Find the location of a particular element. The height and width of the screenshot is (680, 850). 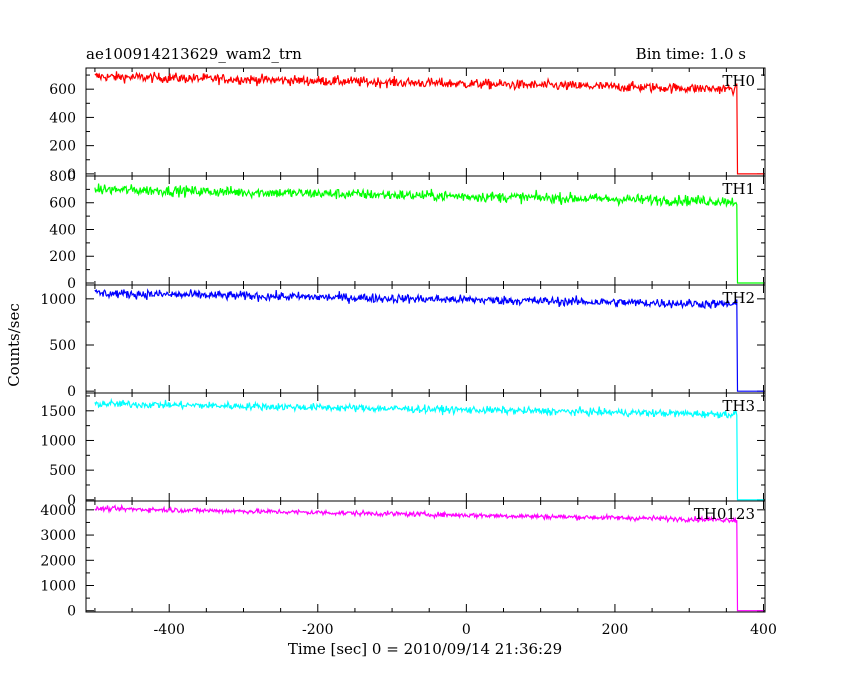

panel-th3-ytick-label: 0 is located at coordinates (71, 501).